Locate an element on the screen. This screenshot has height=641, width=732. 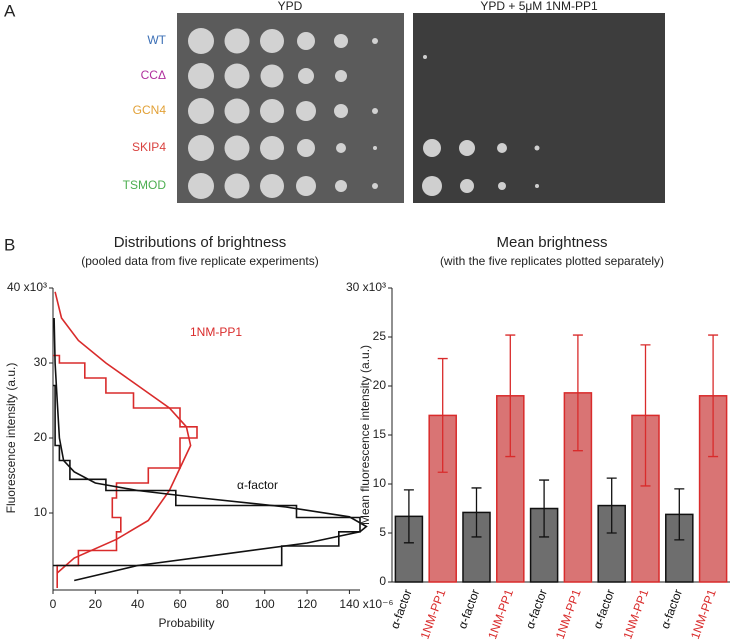
condition-label: YPD + 5μM 1NM-PP1 is located at coordinates (539, 6).